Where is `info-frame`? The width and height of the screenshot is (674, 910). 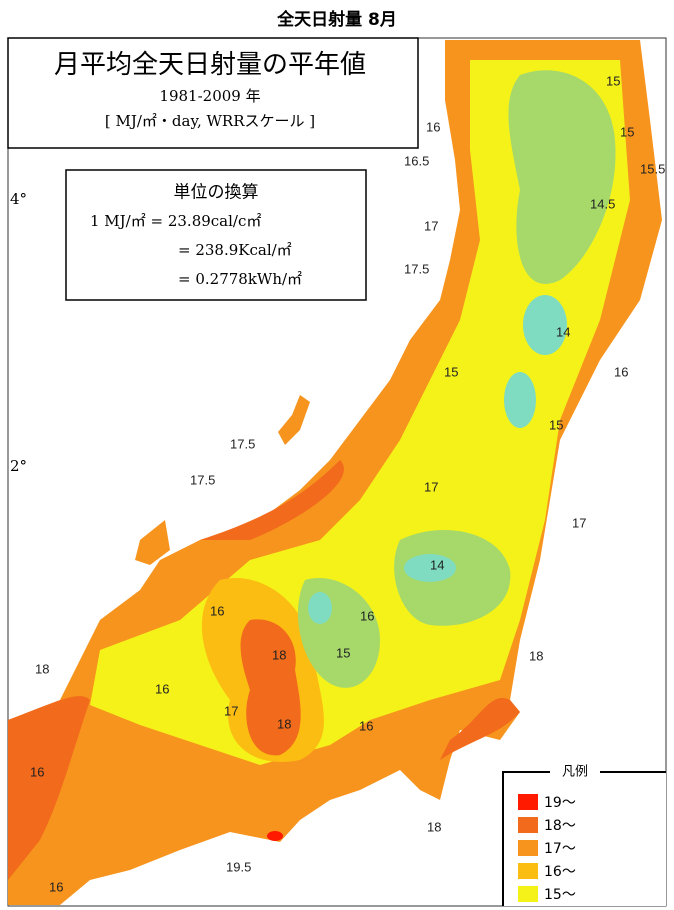
info-frame is located at coordinates (213, 93).